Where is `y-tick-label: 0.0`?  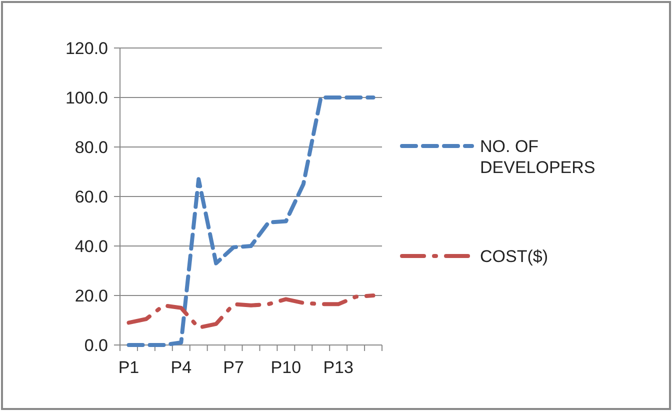
y-tick-label: 0.0 is located at coordinates (96, 345).